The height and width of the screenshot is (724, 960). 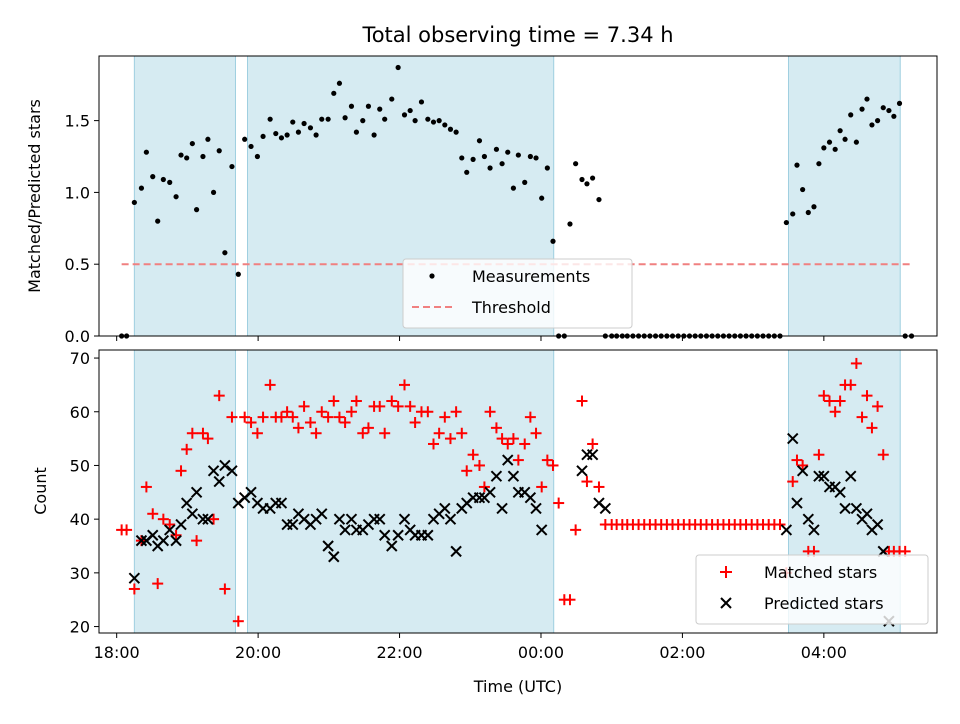 What do you see at coordinates (258, 652) in the screenshot?
I see `x-tick-label: 20:00` at bounding box center [258, 652].